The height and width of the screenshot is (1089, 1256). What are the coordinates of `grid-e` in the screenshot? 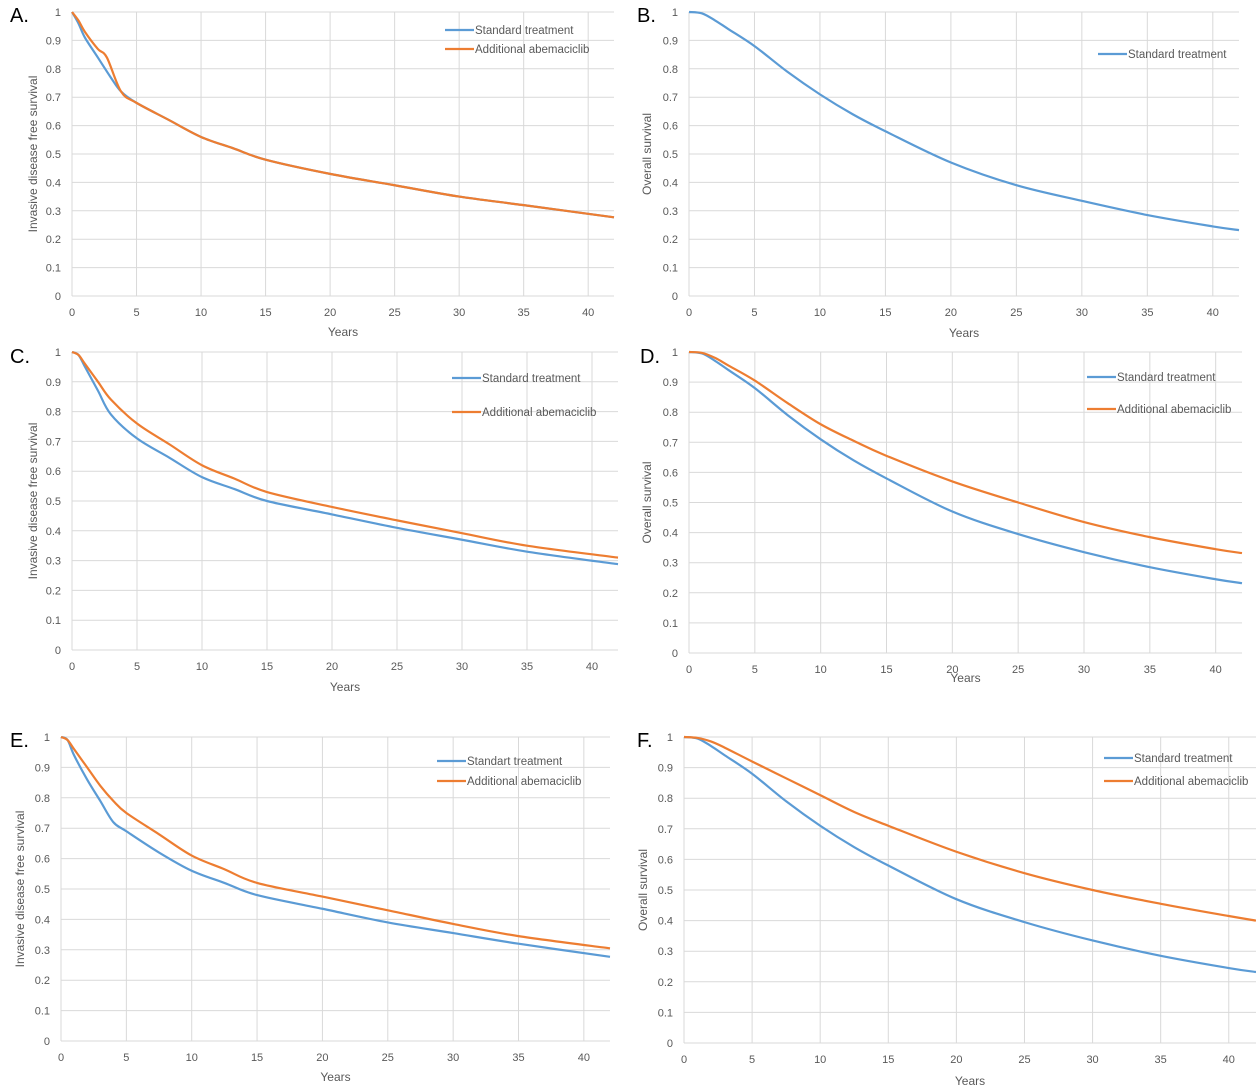 It's located at (335, 889).